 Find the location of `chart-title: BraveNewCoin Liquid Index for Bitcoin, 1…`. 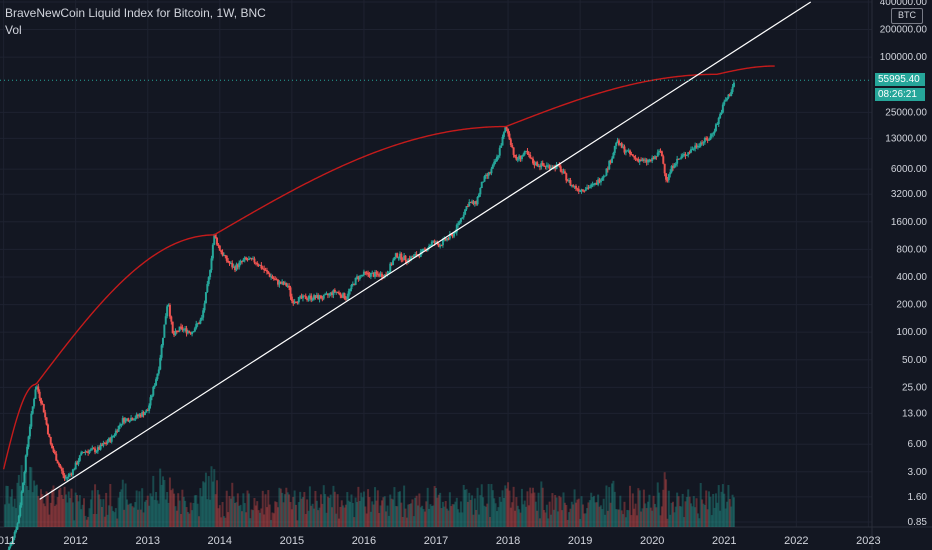

chart-title: BraveNewCoin Liquid Index for Bitcoin, 1… is located at coordinates (135, 13).